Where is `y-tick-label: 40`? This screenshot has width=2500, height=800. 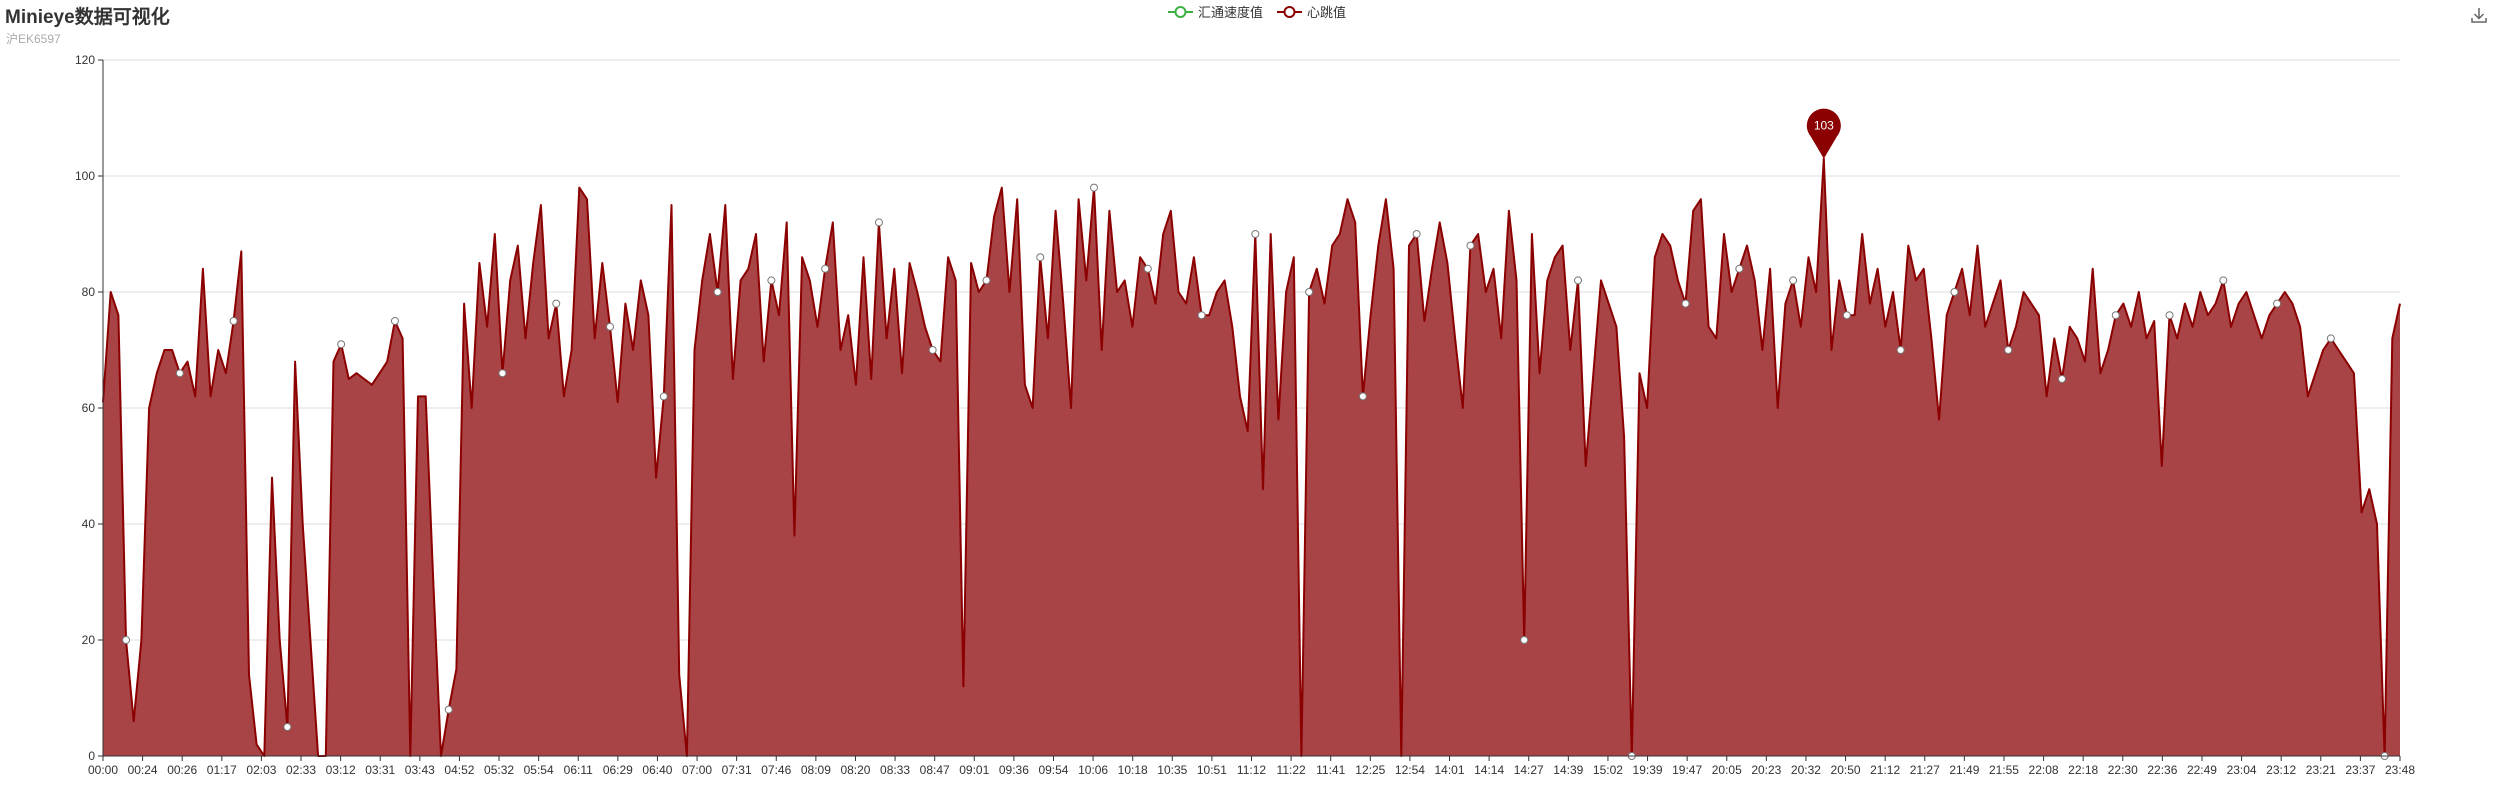 y-tick-label: 40 is located at coordinates (89, 524).